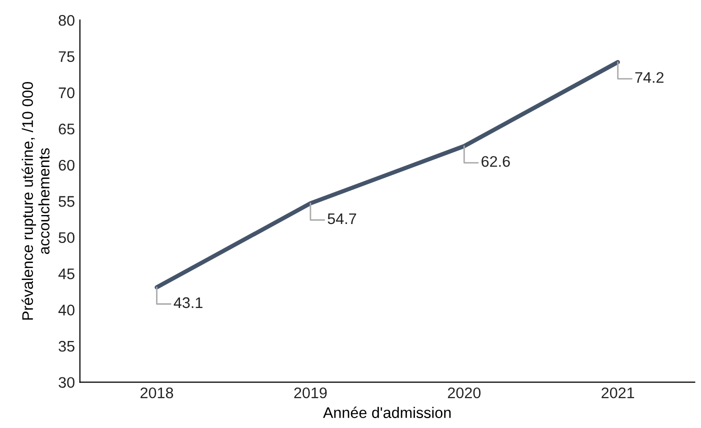  Describe the element at coordinates (496, 161) in the screenshot. I see `data-label: 62.6` at that location.